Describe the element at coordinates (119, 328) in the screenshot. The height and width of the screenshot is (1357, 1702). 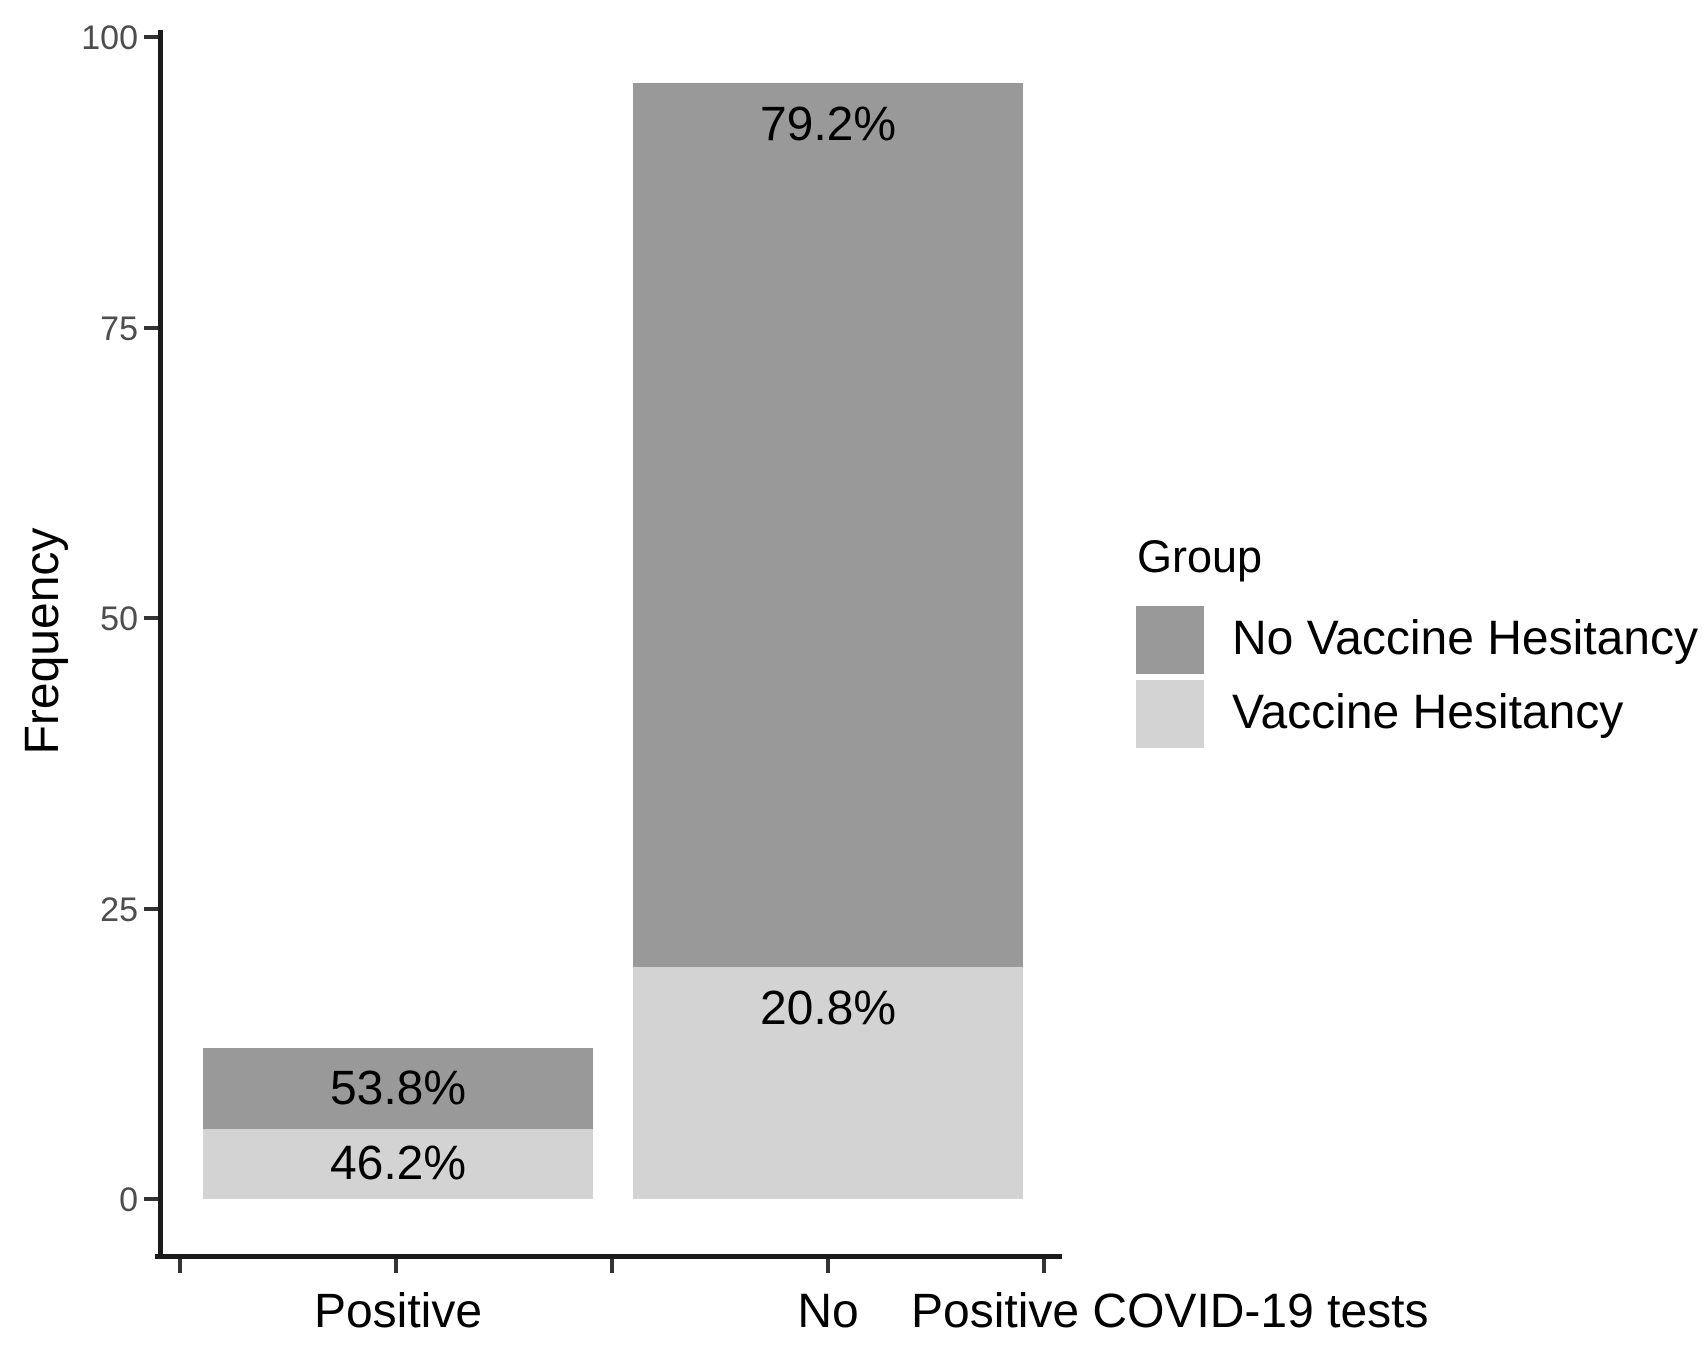
I see `y-tick-label: 75` at that location.